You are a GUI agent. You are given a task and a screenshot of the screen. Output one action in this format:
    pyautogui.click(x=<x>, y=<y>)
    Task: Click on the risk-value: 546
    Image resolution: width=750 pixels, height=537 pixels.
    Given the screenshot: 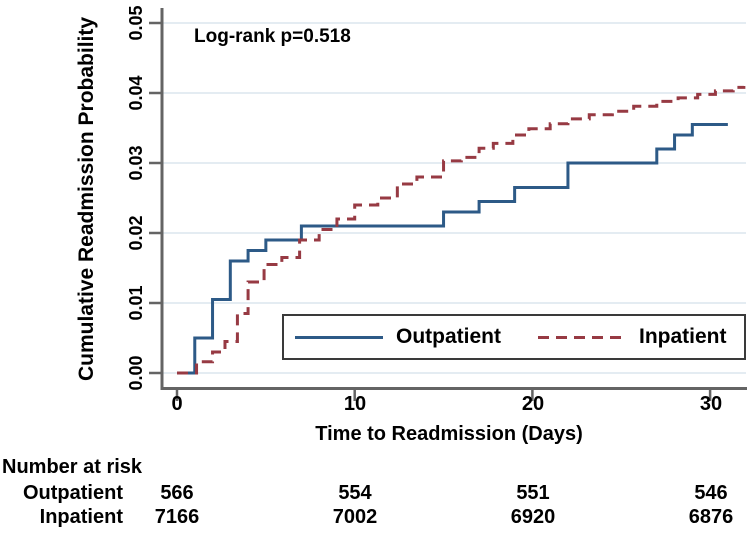 What is the action you would take?
    pyautogui.click(x=711, y=493)
    